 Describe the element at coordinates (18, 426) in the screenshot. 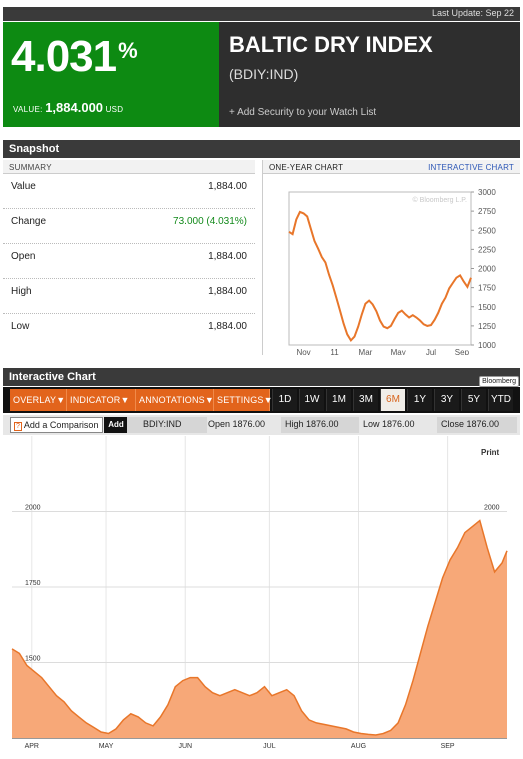

I see `help-icon: ?` at that location.